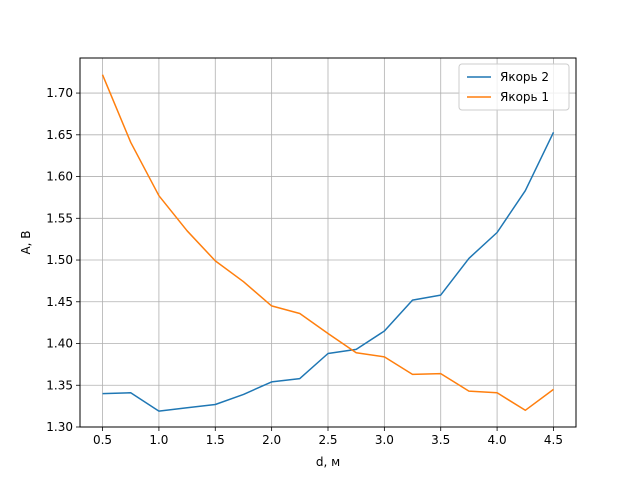 The height and width of the screenshot is (480, 640). What do you see at coordinates (327, 440) in the screenshot?
I see `x-tick-label: 2.5` at bounding box center [327, 440].